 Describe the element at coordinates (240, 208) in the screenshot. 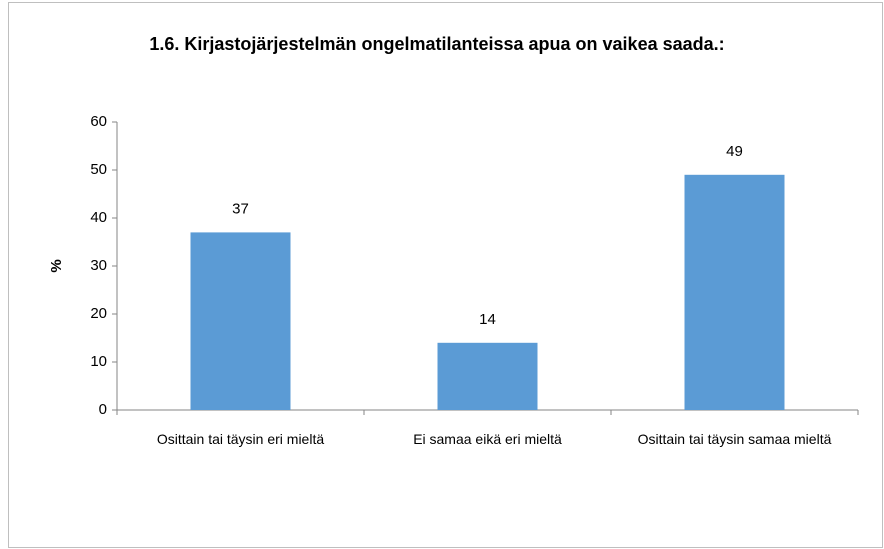

I see `data-label: 37` at that location.